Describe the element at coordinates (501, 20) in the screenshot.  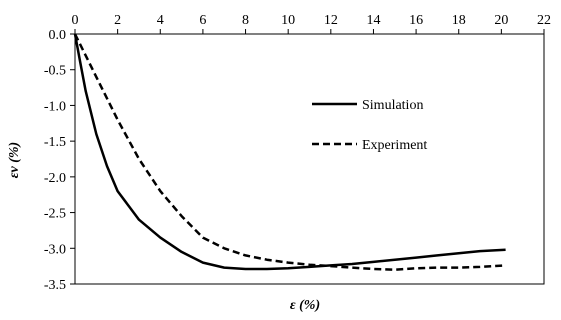
I see `x-tick-label: 20` at that location.